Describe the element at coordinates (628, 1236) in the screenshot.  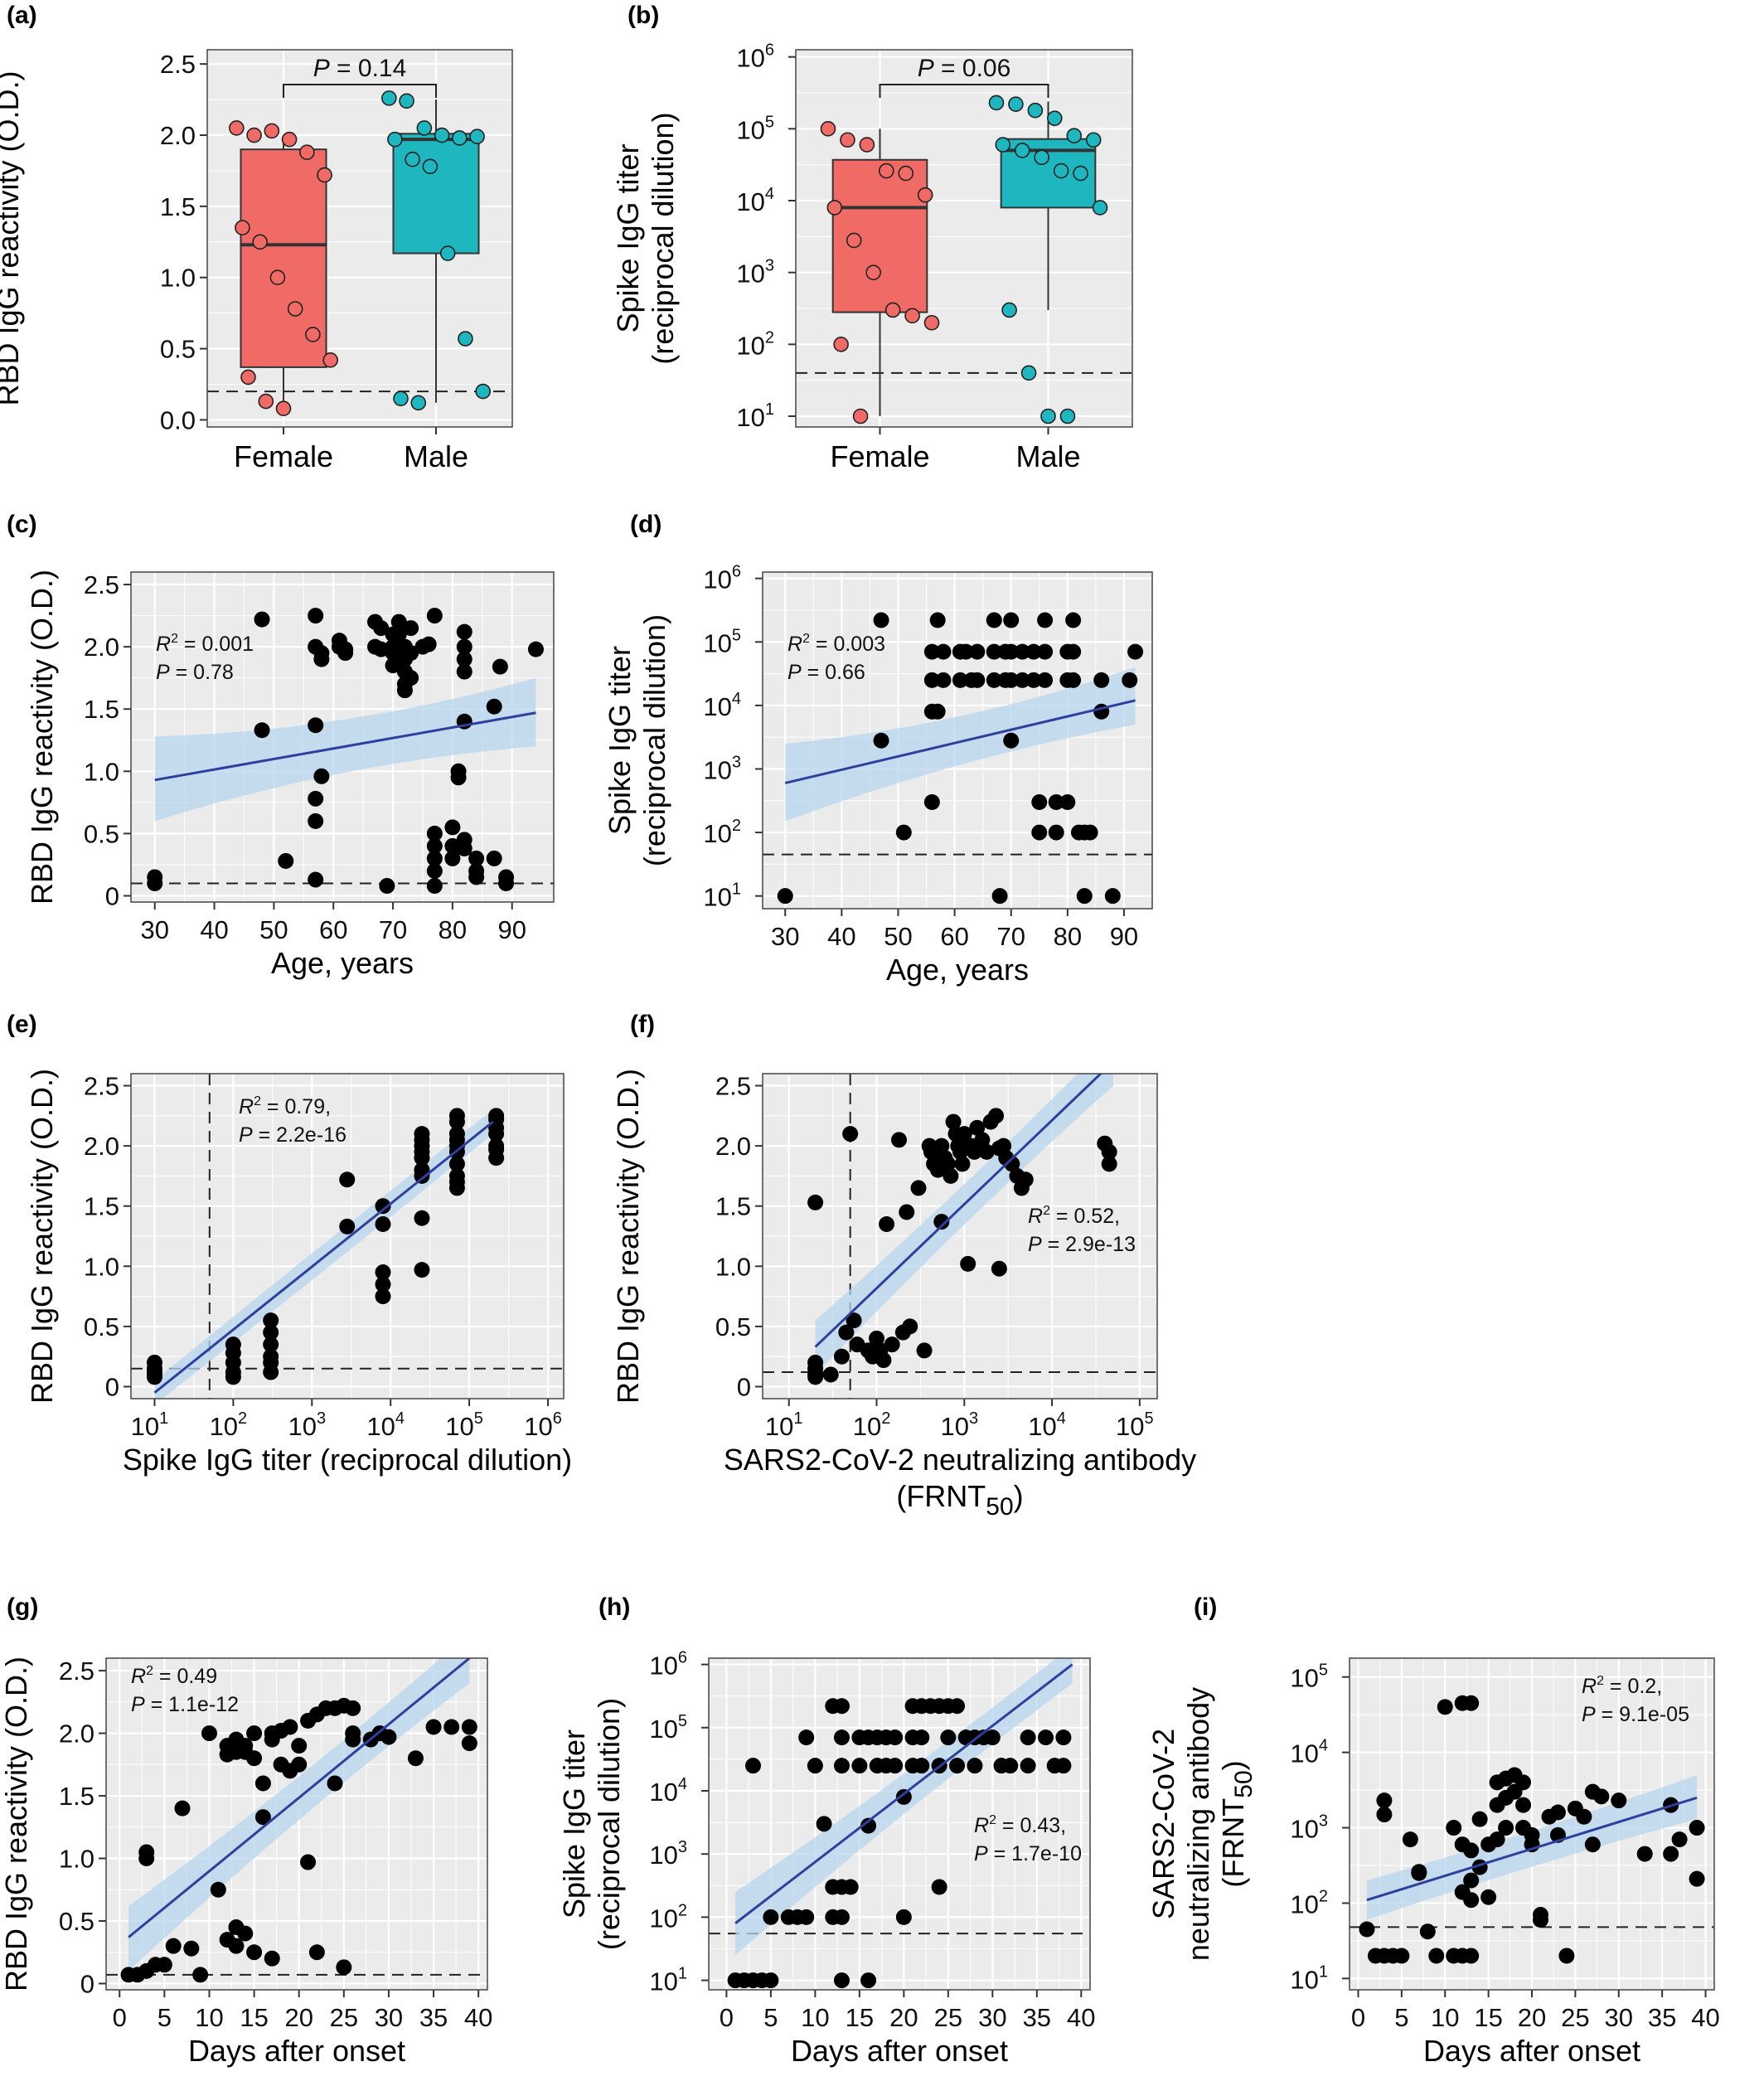
I see `y-axis-title: RBD IgG reactivity (O.D.)` at that location.